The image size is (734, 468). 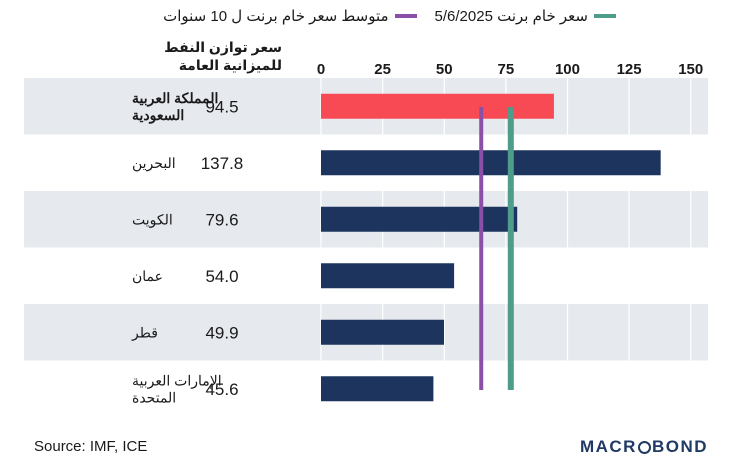 I want to click on category-label: قطر, so click(x=144, y=332).